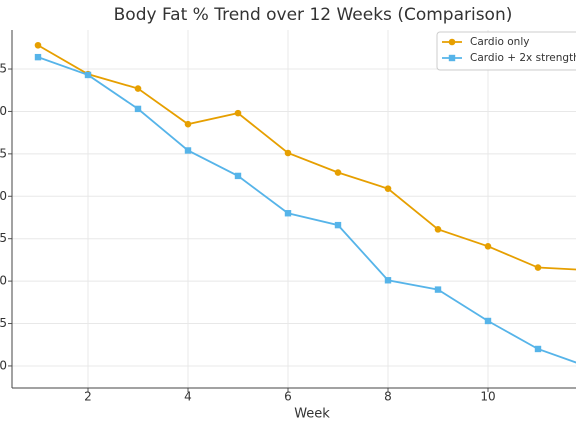 The image size is (576, 430). I want to click on x-tick-label: 10, so click(487, 397).